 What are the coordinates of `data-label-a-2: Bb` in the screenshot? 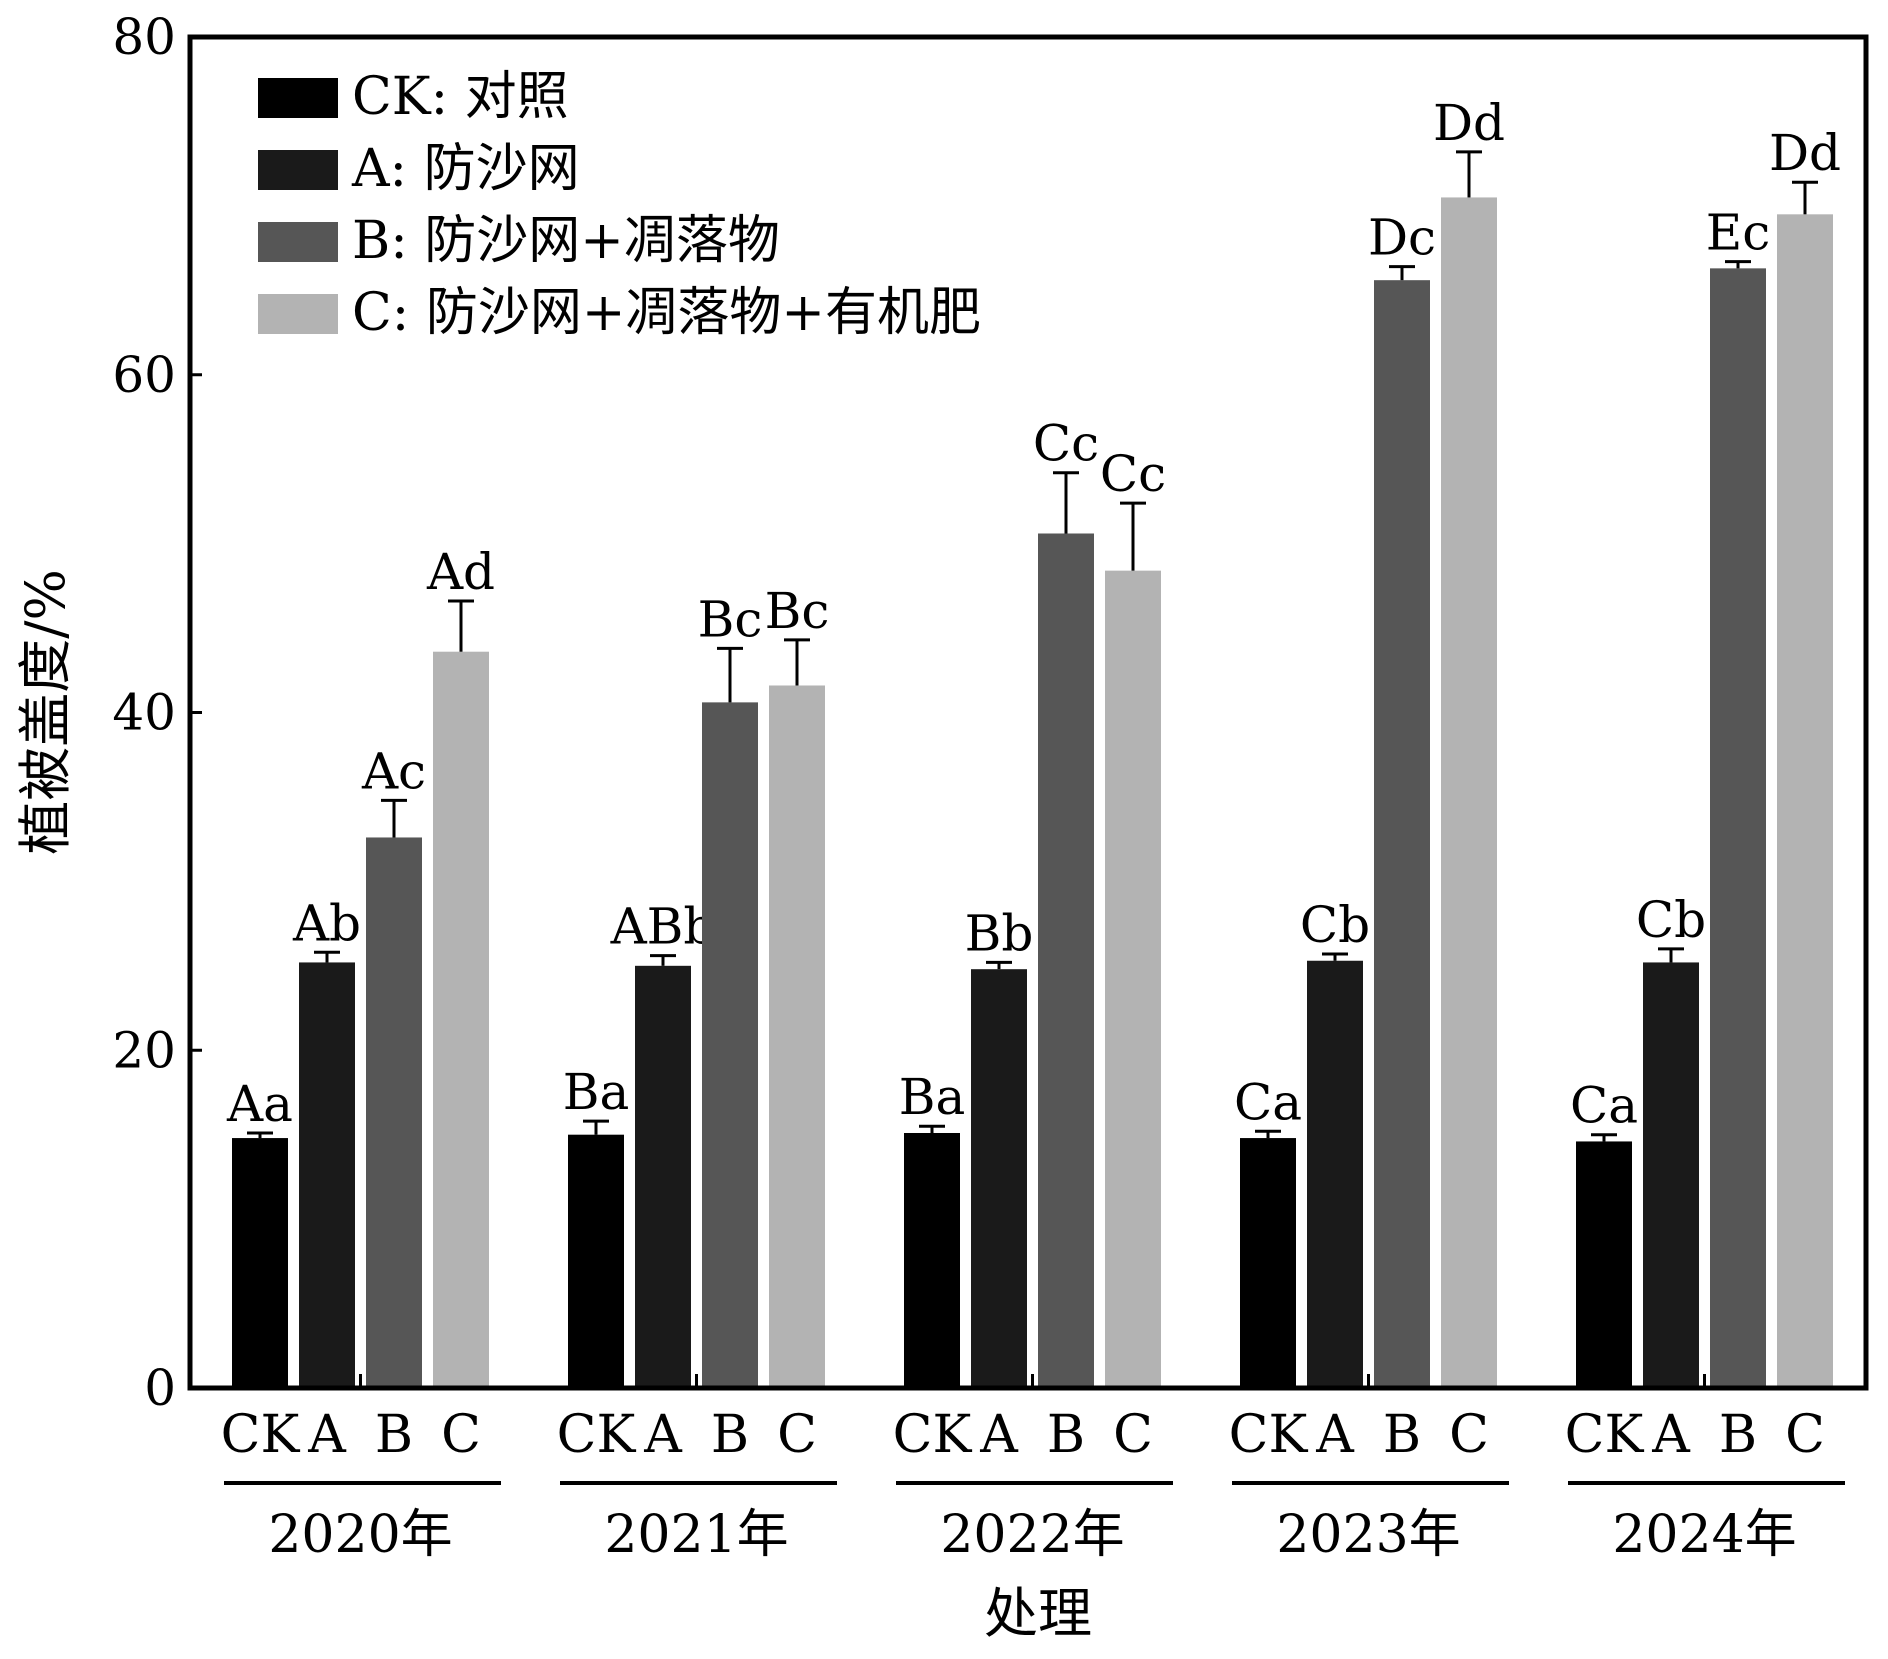 It's located at (999, 933).